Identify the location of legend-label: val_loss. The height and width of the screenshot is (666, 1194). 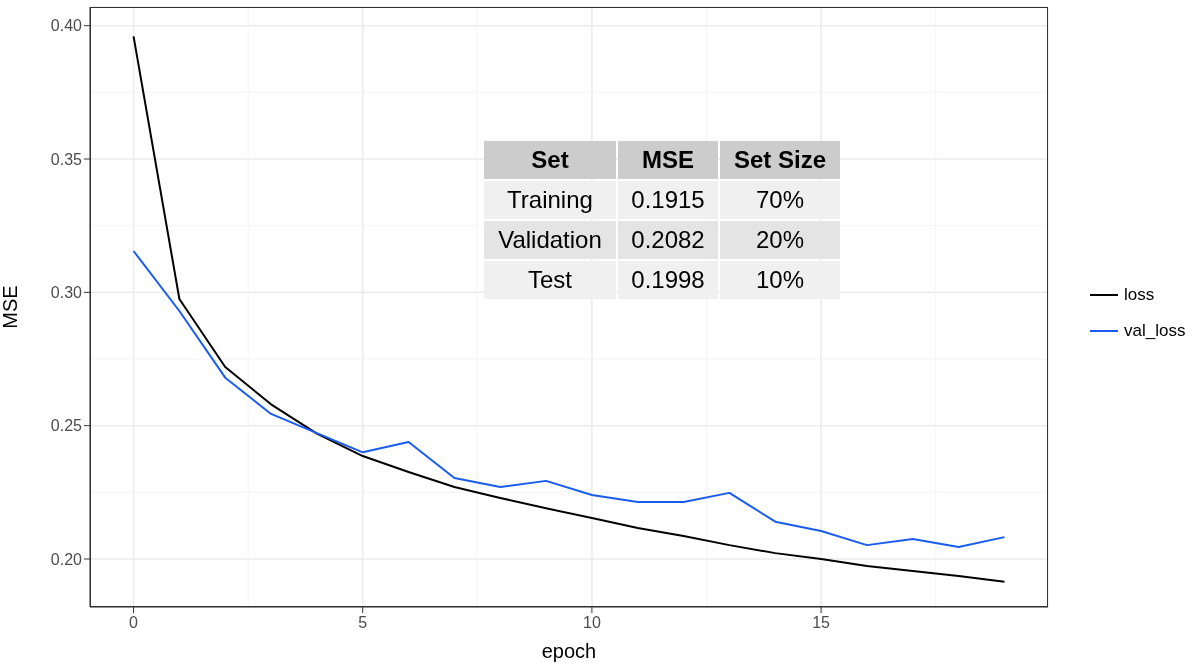
(1155, 331).